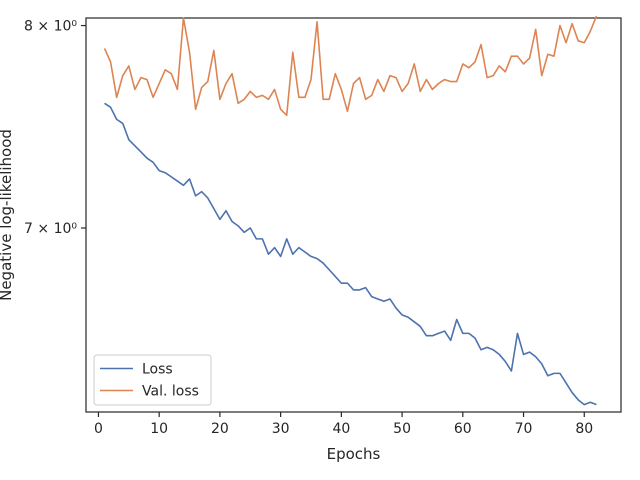 The image size is (640, 480). I want to click on x-tick-label: 20, so click(220, 429).